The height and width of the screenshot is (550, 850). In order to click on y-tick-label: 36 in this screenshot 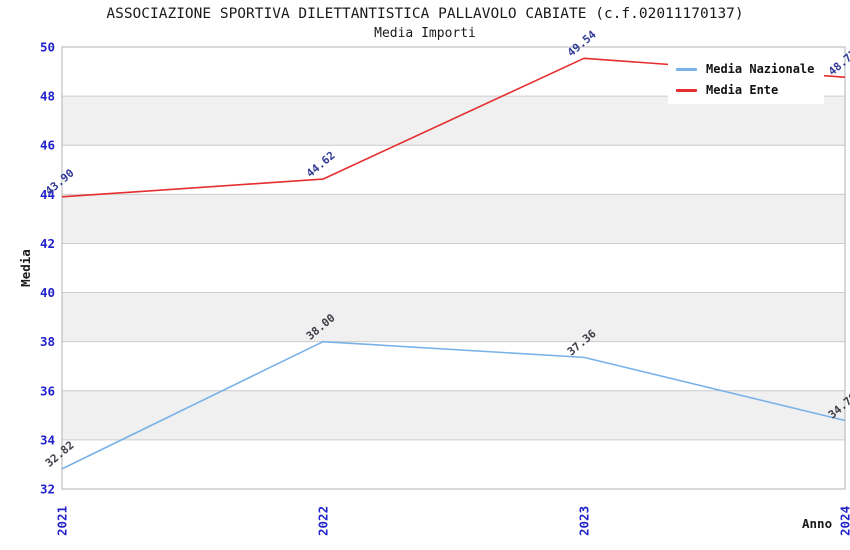, I will do `click(47, 390)`.